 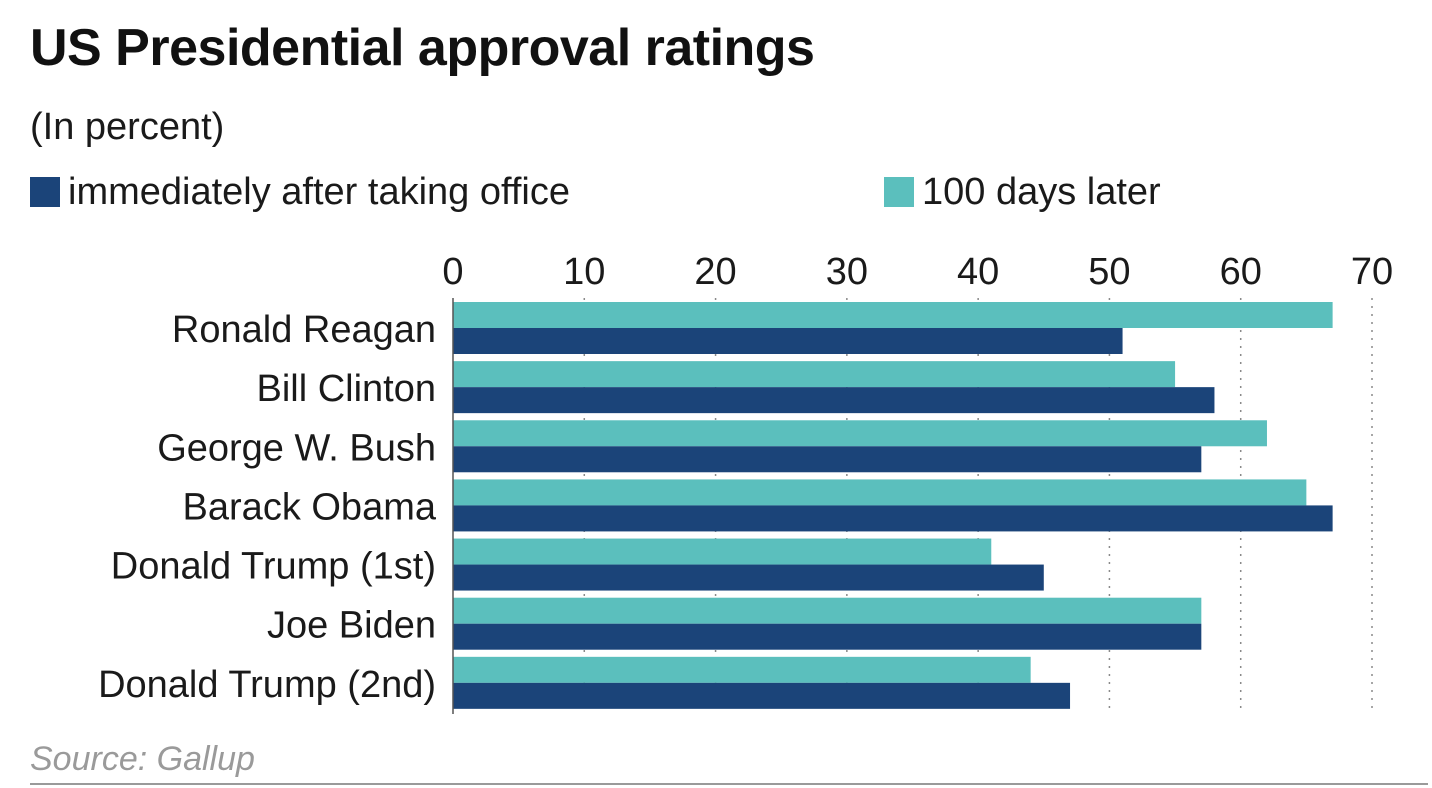 What do you see at coordinates (978, 272) in the screenshot?
I see `x-tick-label-40: 40` at bounding box center [978, 272].